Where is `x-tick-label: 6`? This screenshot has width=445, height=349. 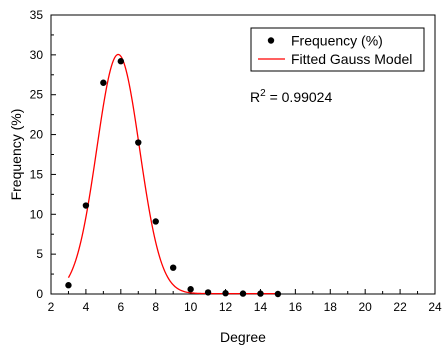 x-tick-label: 6 is located at coordinates (120, 307).